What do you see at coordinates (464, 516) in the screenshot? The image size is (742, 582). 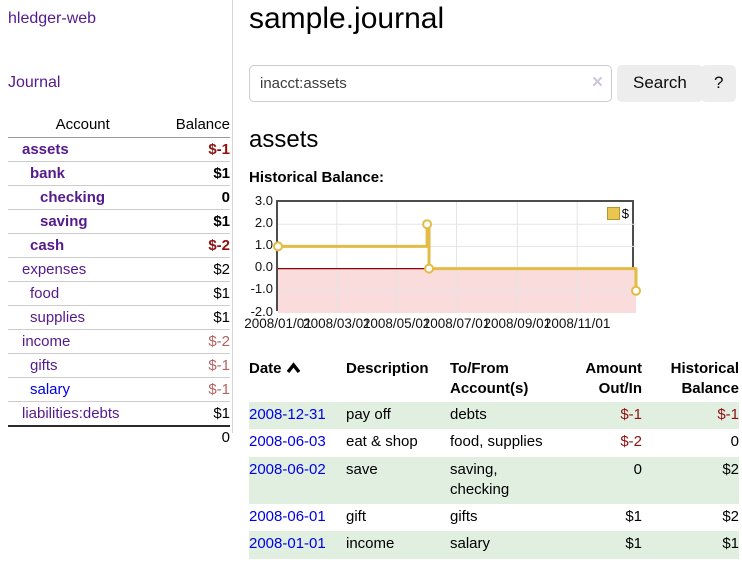 I see `transaction-accounts: gifts` at bounding box center [464, 516].